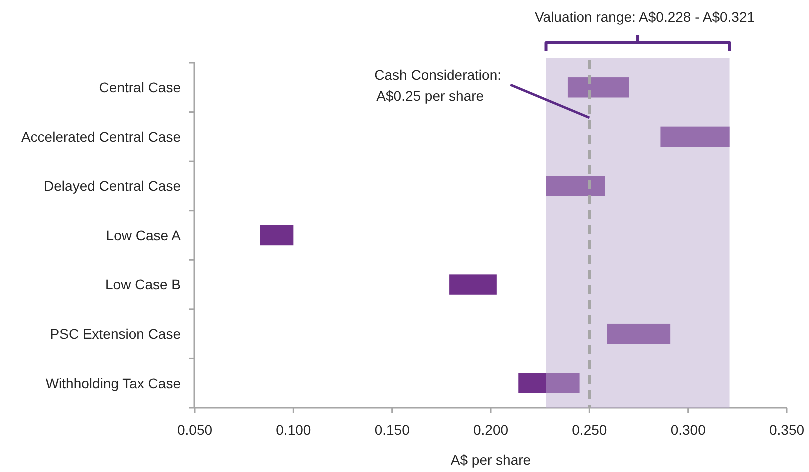  Describe the element at coordinates (392, 430) in the screenshot. I see `x-tick-label: 0.150` at that location.